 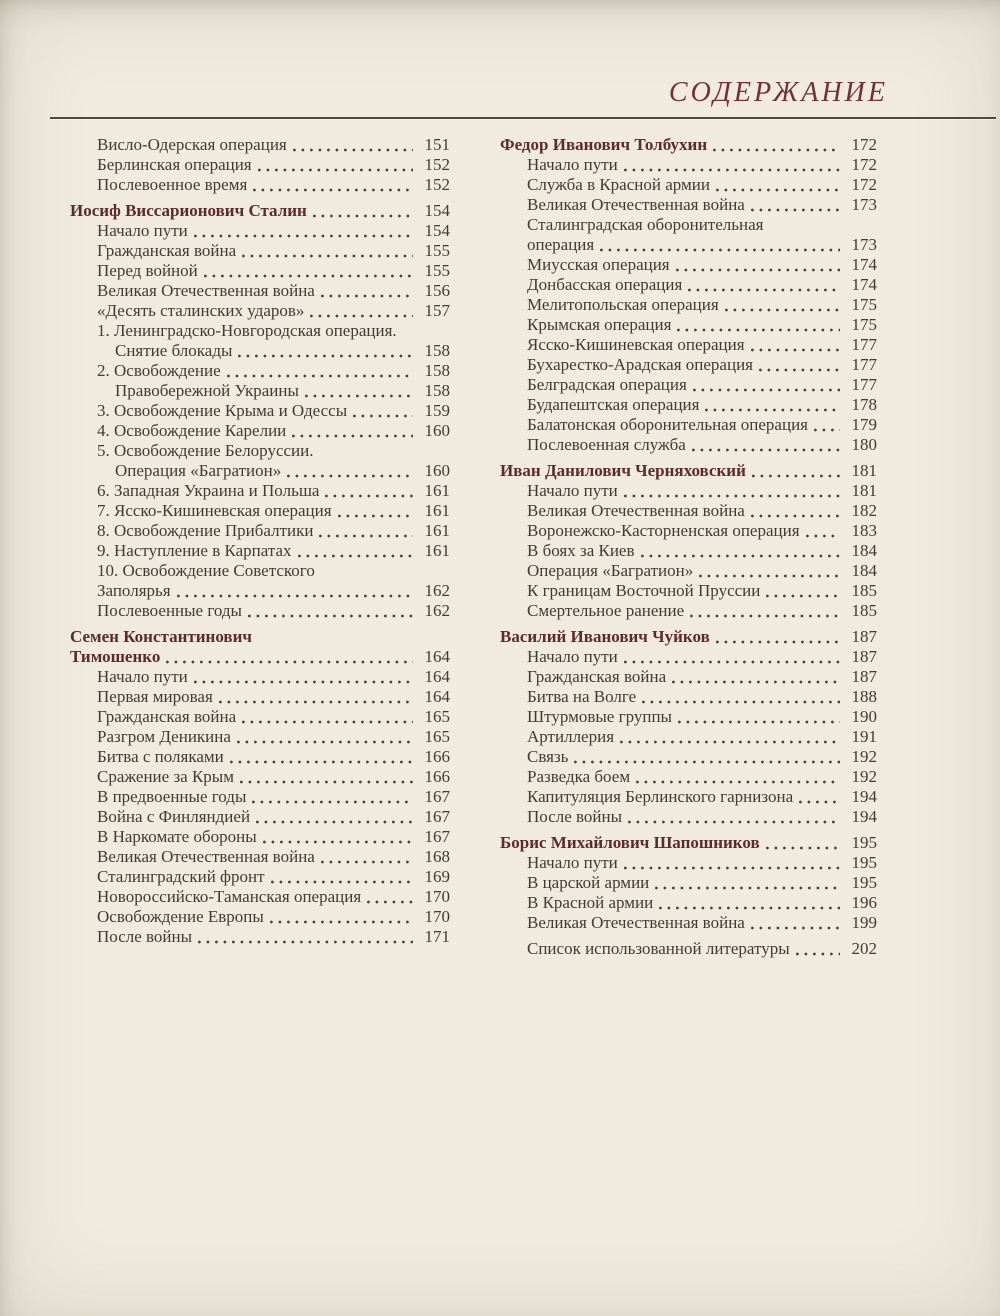 I want to click on toc-entry: Крымская операция 175, so click(x=688, y=325).